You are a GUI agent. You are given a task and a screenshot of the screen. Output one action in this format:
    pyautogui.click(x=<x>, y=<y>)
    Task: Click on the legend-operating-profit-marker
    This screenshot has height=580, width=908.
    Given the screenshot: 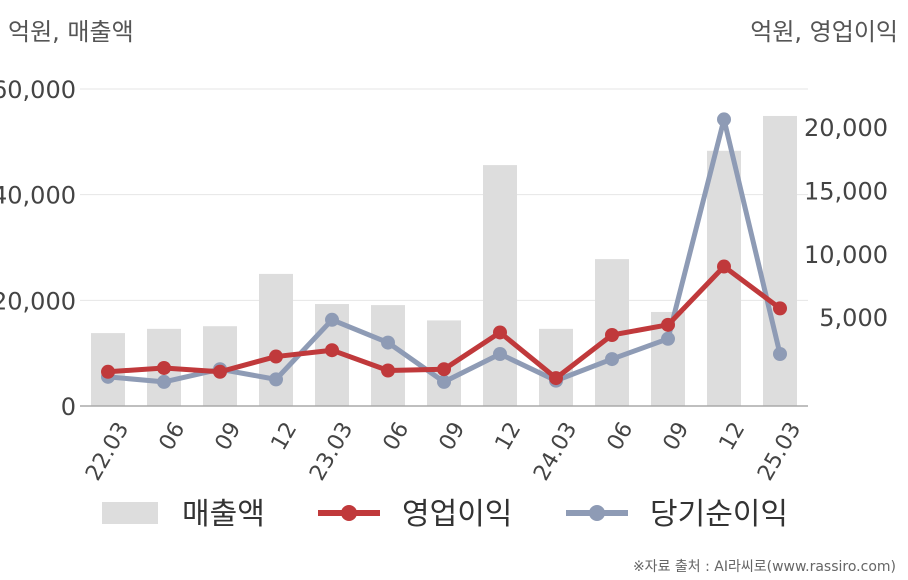 What is the action you would take?
    pyautogui.click(x=349, y=513)
    